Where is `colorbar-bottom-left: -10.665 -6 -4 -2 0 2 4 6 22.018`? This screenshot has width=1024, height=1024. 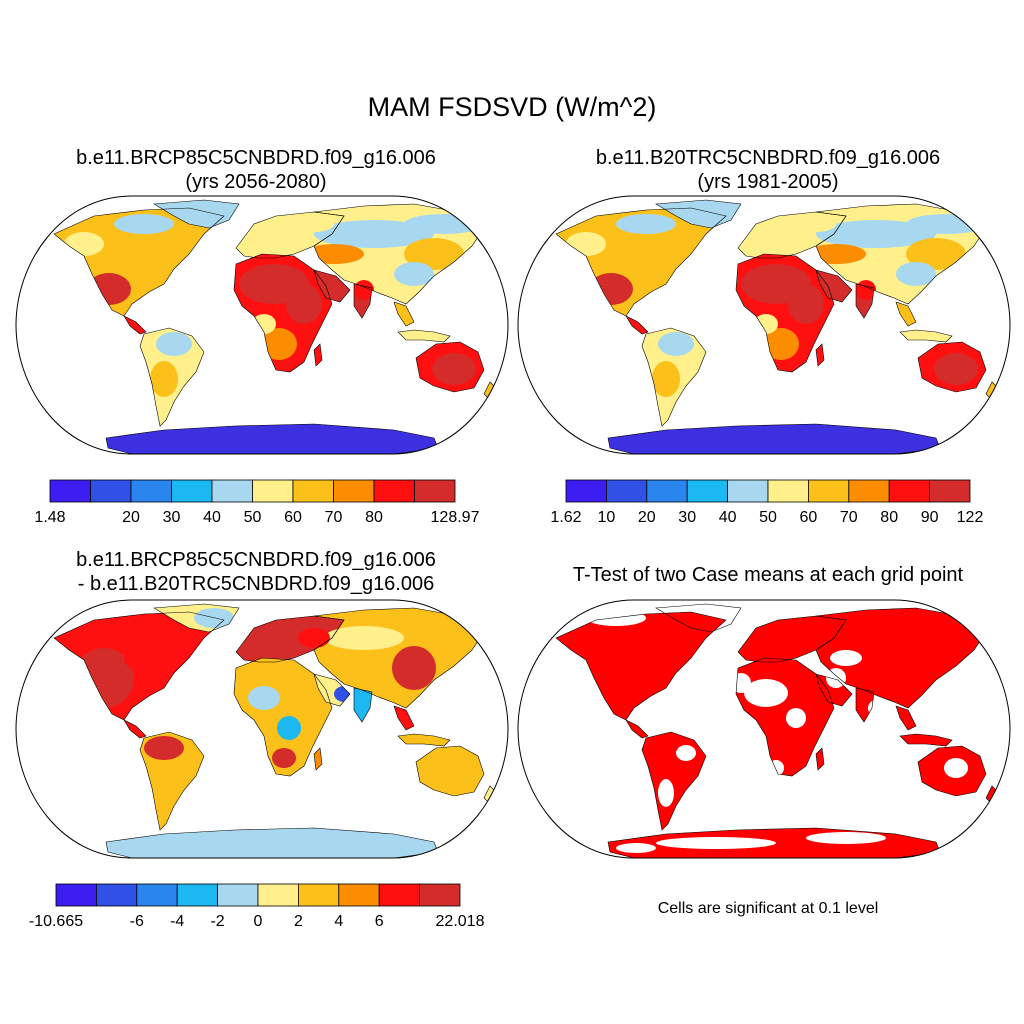 colorbar-bottom-left: -10.665 -6 -4 -2 0 2 4 6 22.018 is located at coordinates (257, 906).